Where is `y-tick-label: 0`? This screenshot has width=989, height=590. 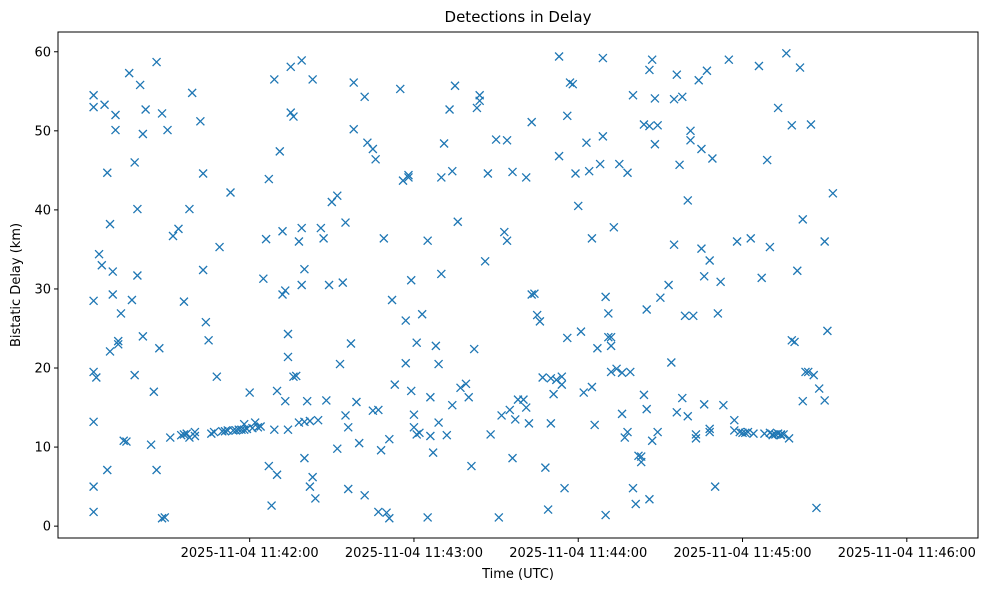 y-tick-label: 0 is located at coordinates (47, 527).